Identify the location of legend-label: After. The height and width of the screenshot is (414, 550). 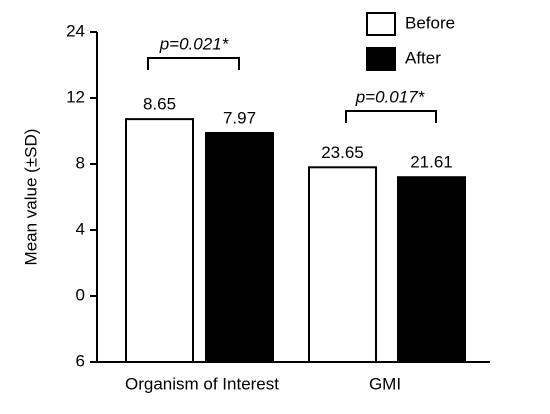
(423, 57).